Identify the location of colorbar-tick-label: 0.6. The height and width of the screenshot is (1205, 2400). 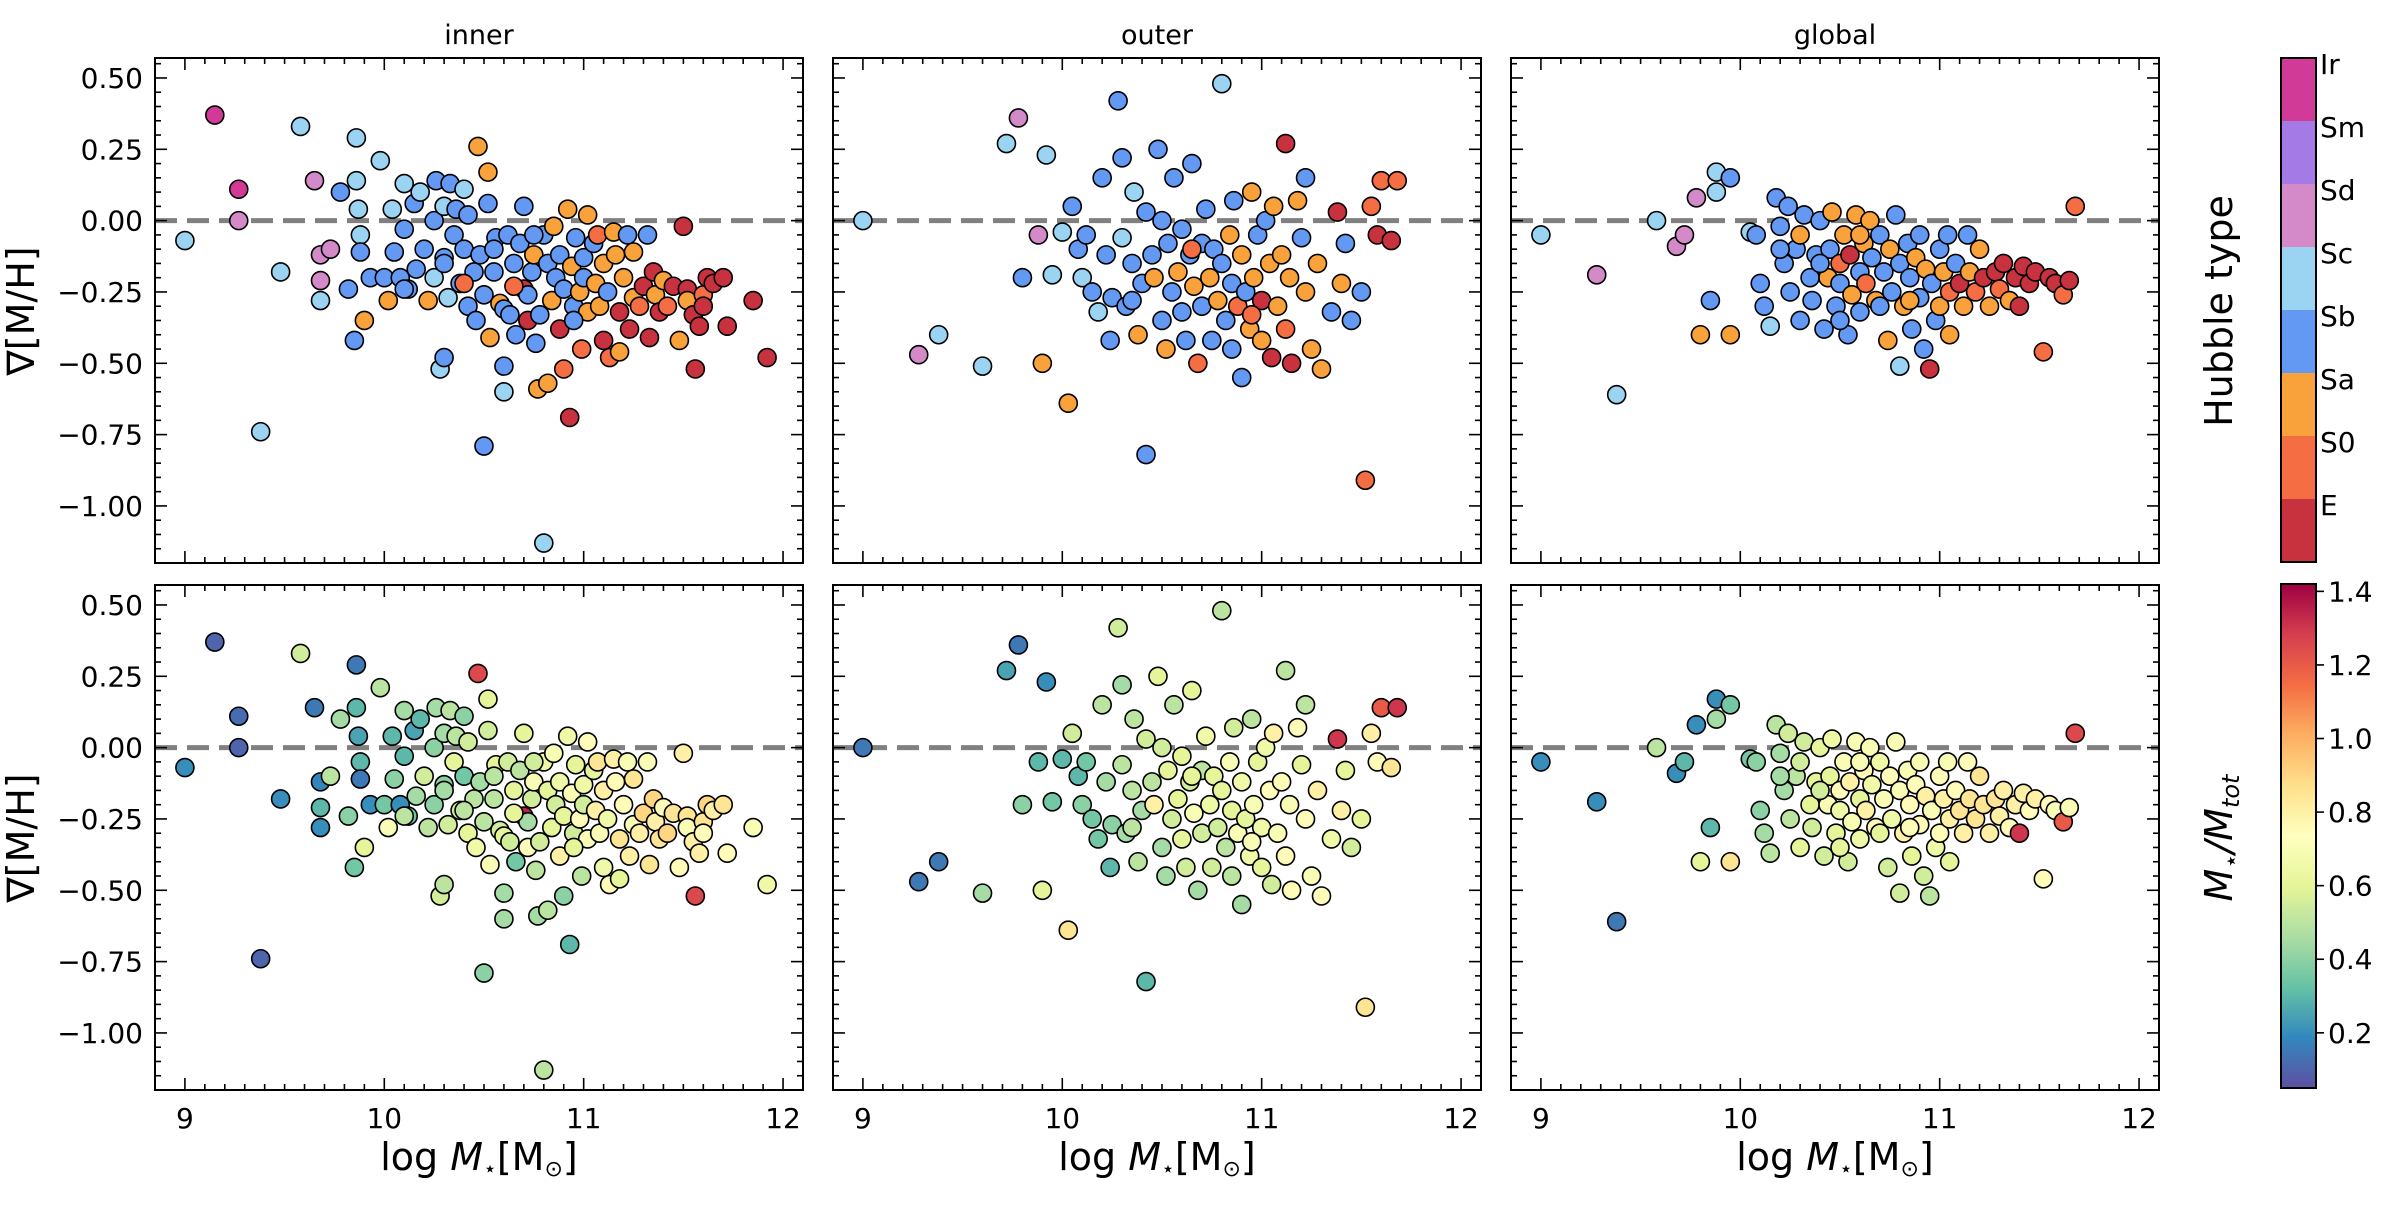
(2350, 886).